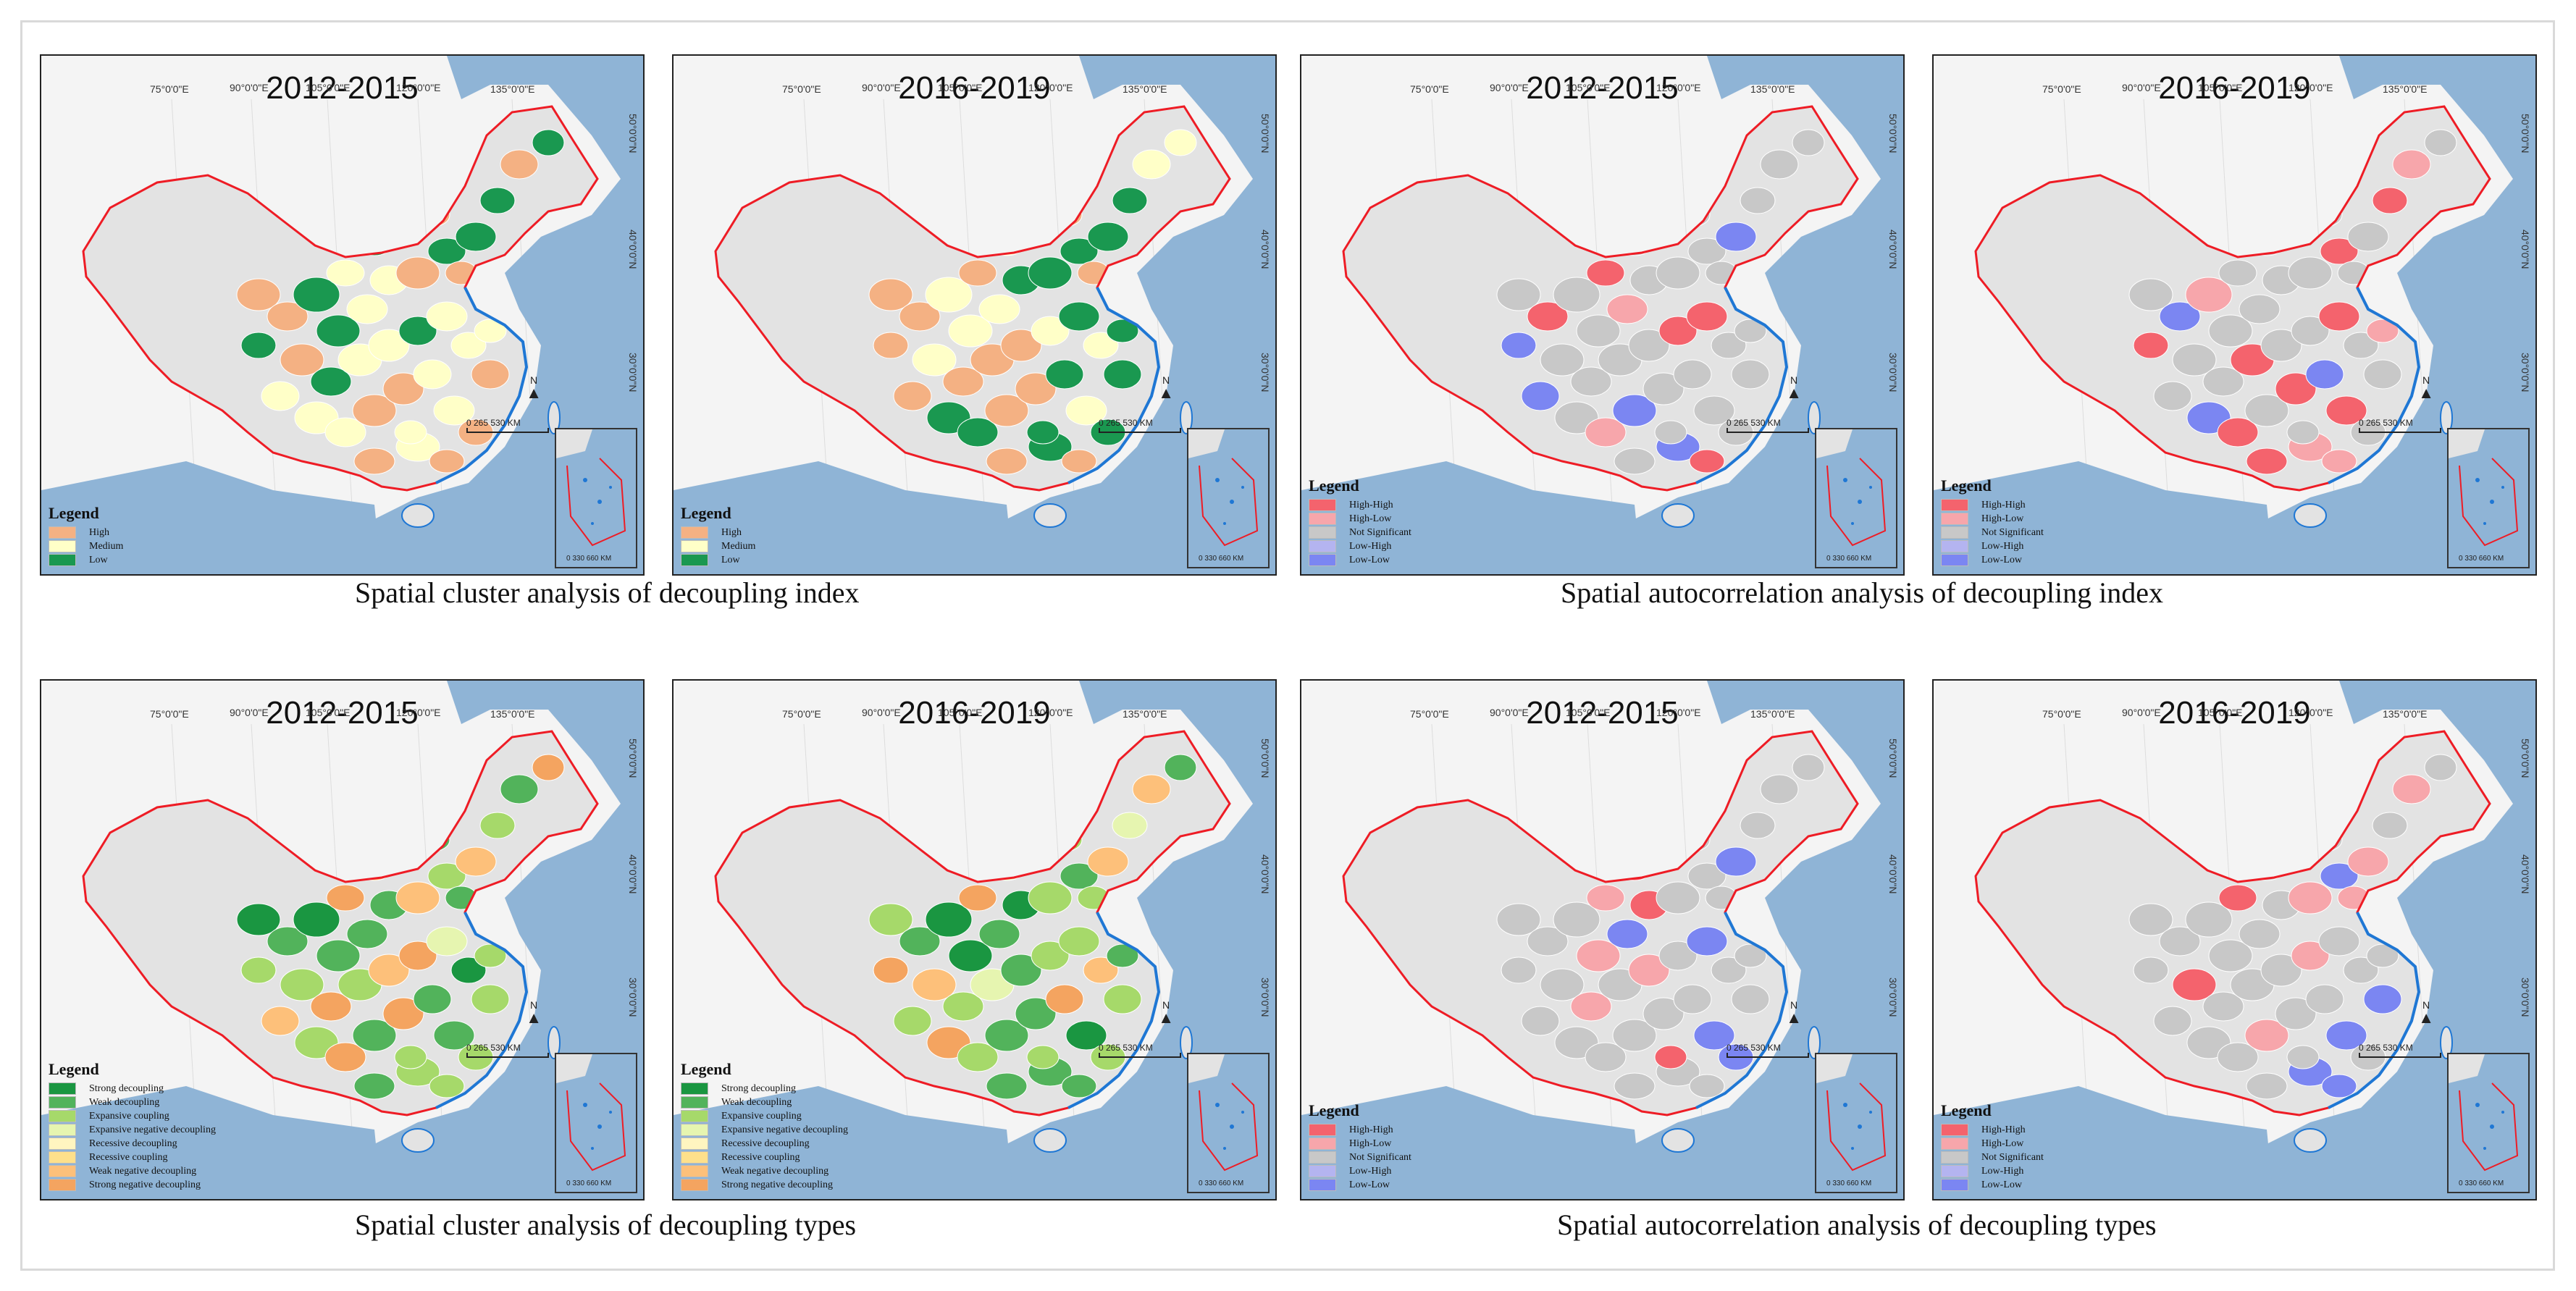 The width and height of the screenshot is (2576, 1291). I want to click on scale-values: 0 265 530, so click(1118, 1048).